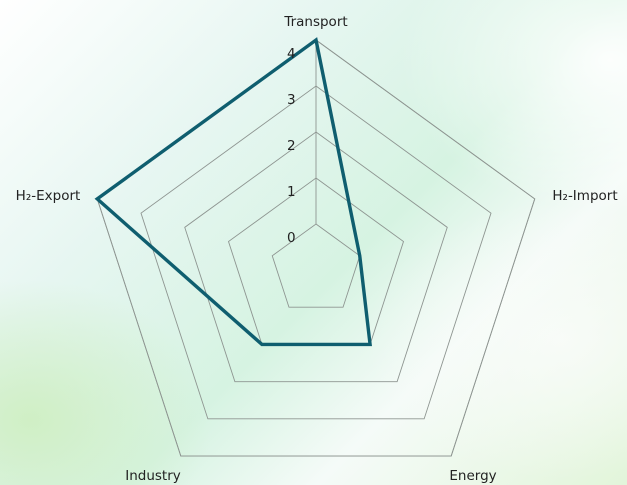 The width and height of the screenshot is (627, 485). Describe the element at coordinates (584, 196) in the screenshot. I see `axis-label-h-import: H₂-Import` at that location.